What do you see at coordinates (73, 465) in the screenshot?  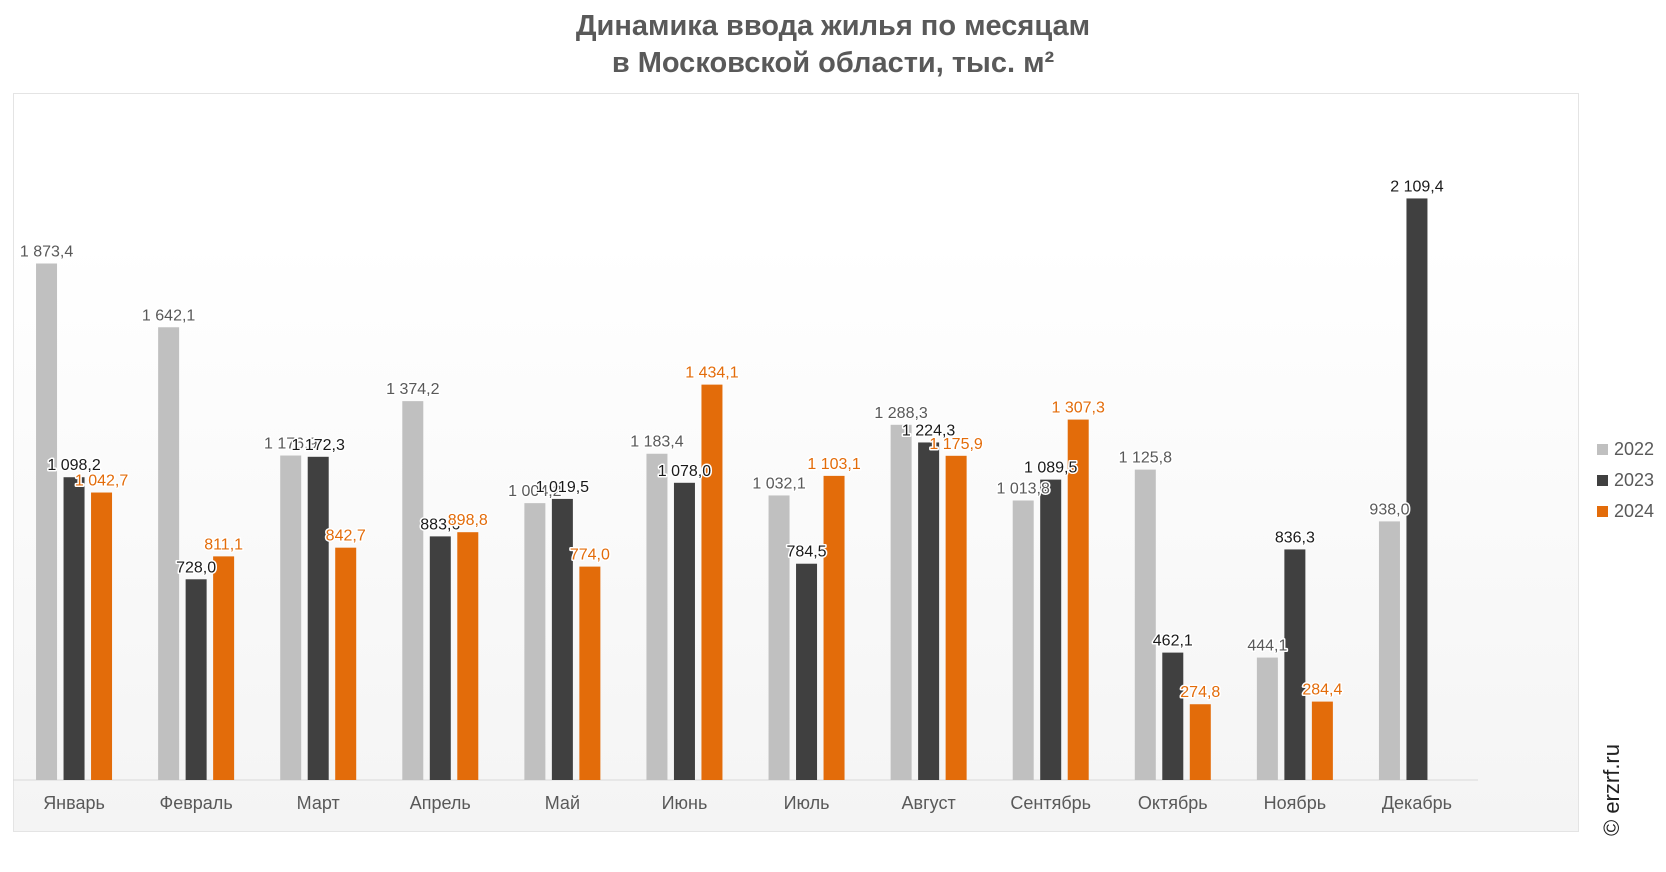 I see `data-label-2023-1: 1 098,2` at bounding box center [73, 465].